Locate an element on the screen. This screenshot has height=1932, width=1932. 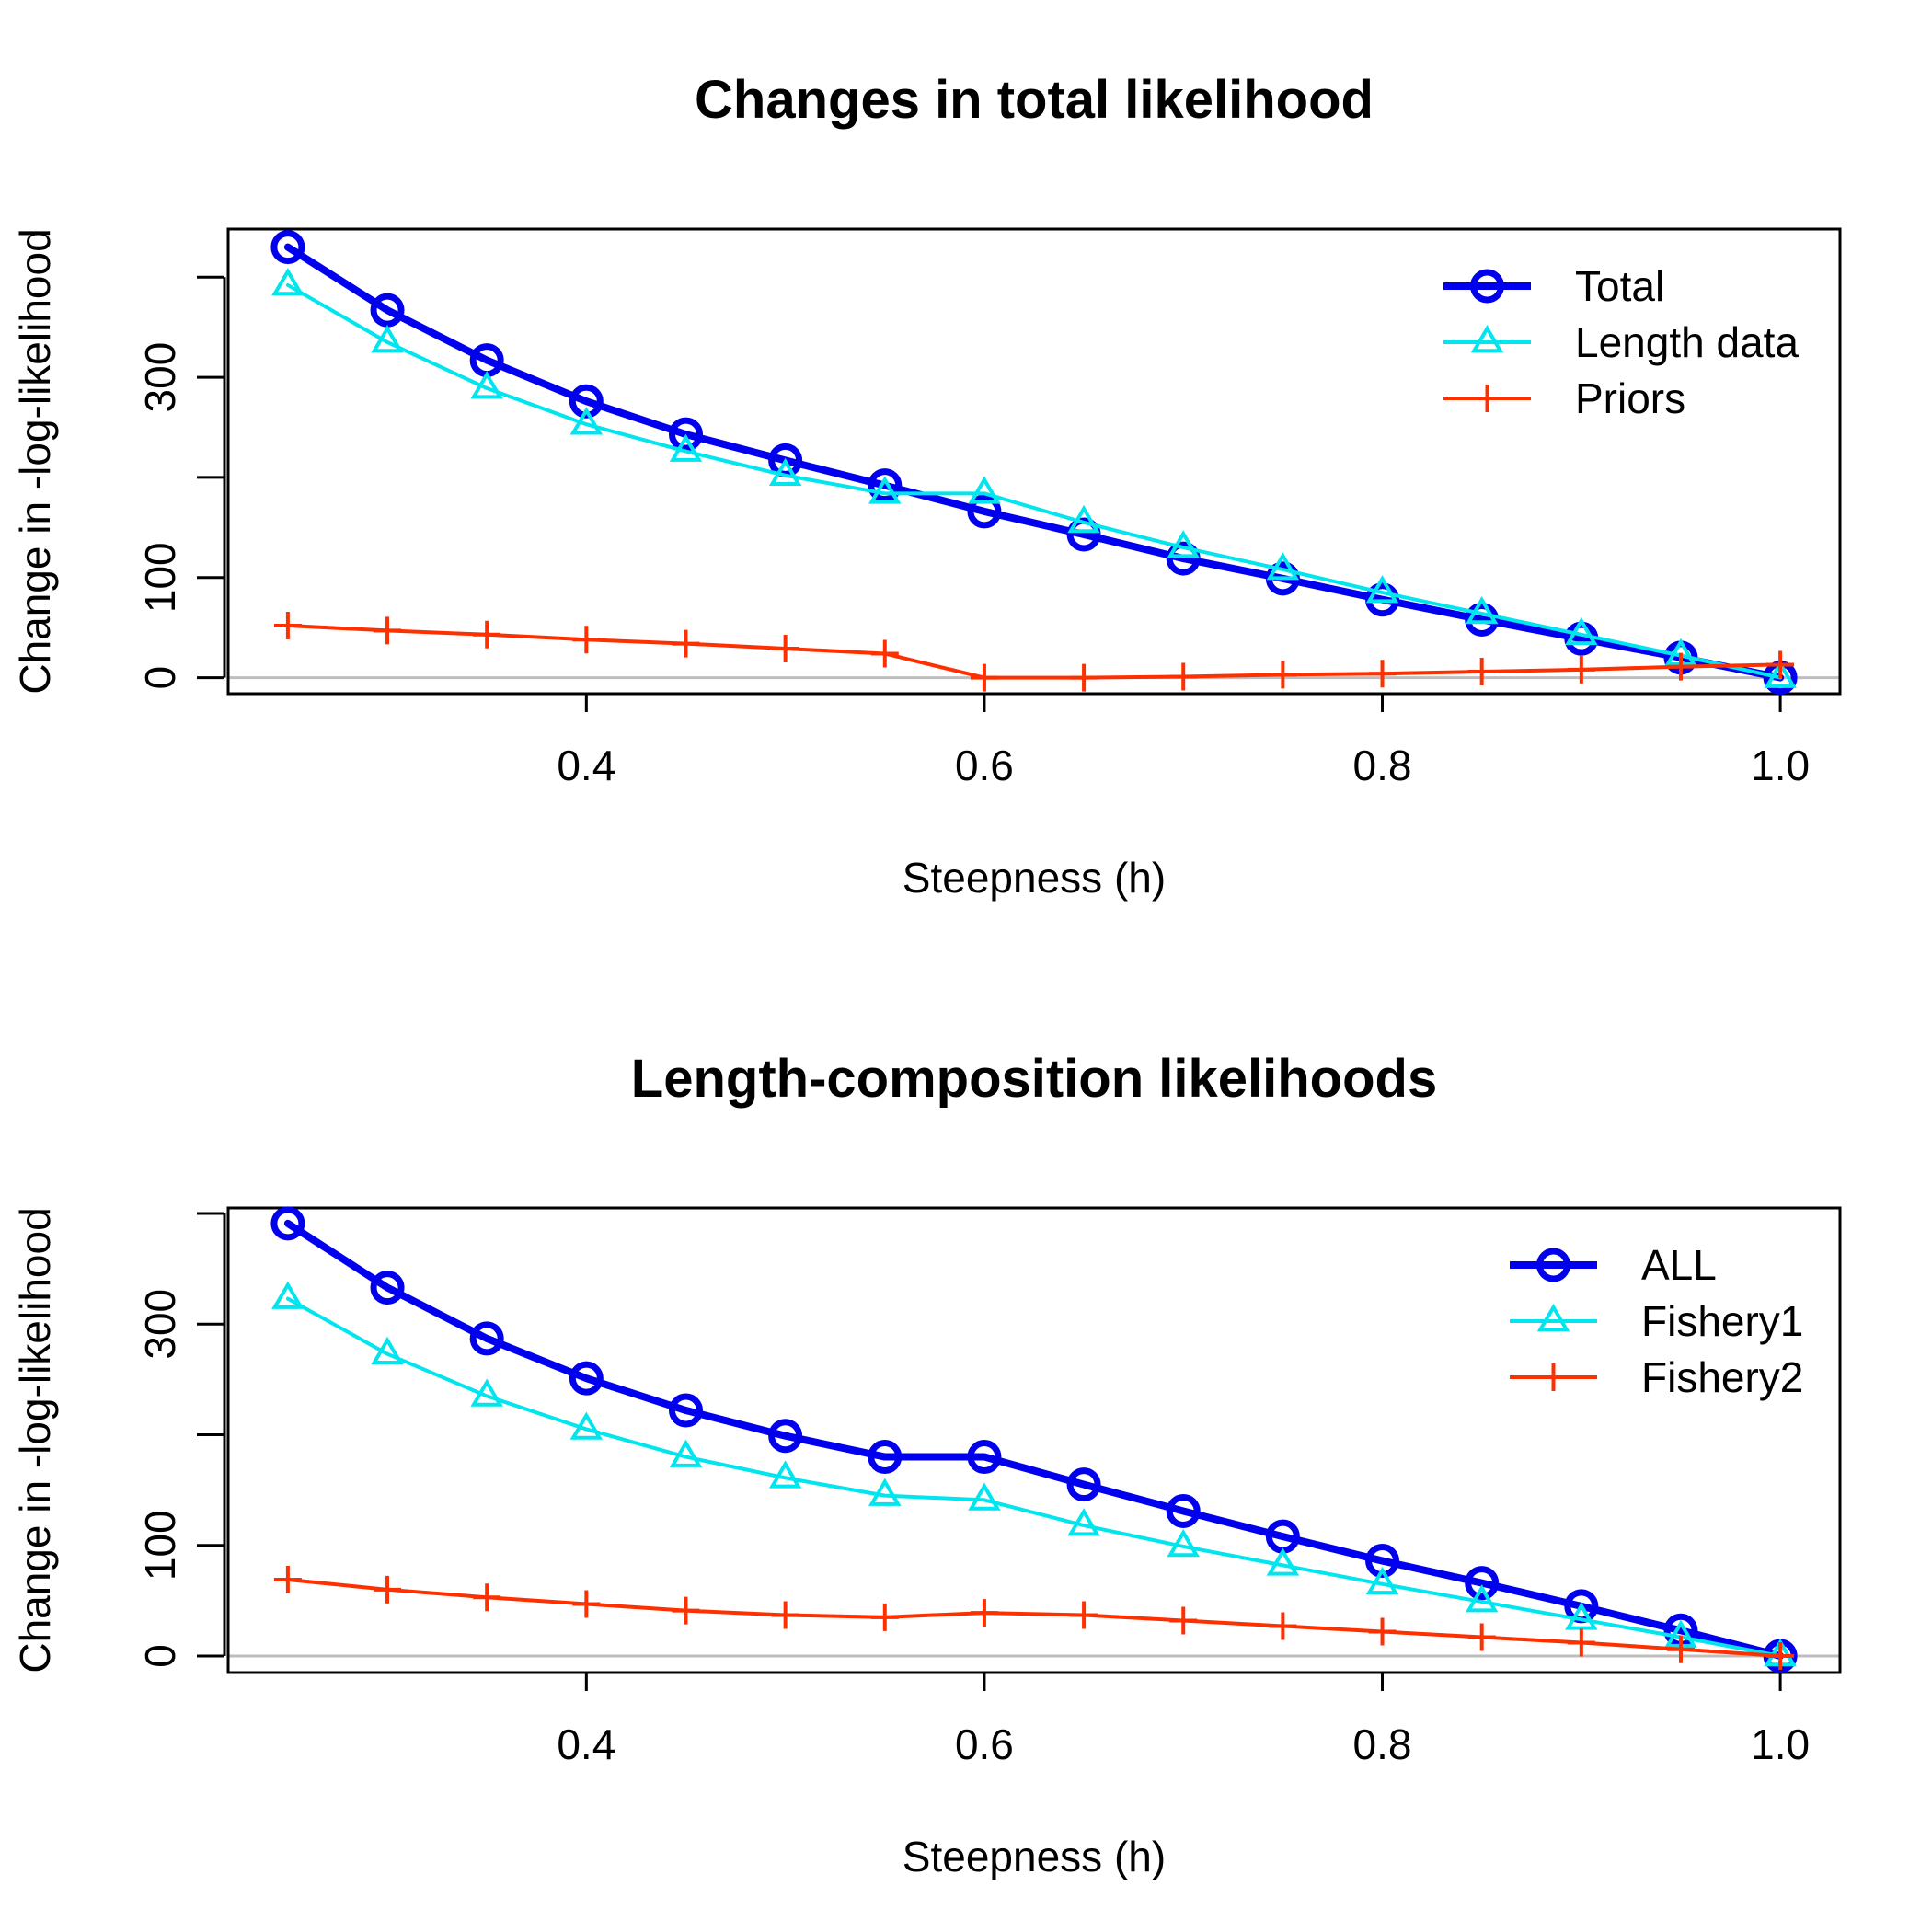
y-axis-label: Change in -log-likelihood is located at coordinates (35, 461).